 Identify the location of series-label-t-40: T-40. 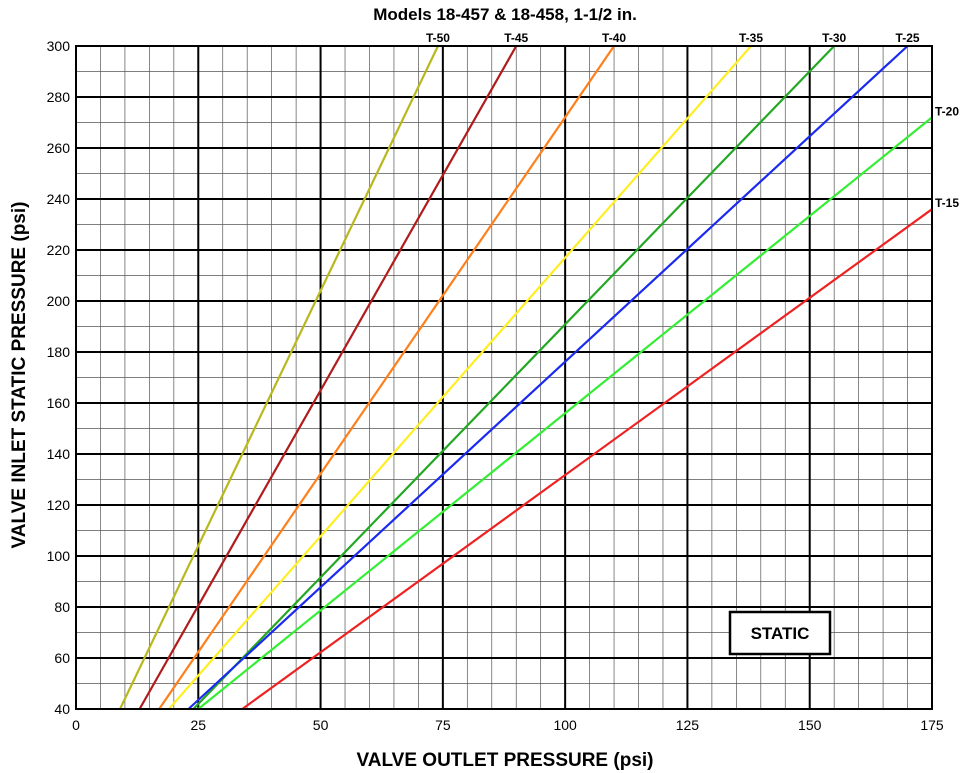
(614, 38).